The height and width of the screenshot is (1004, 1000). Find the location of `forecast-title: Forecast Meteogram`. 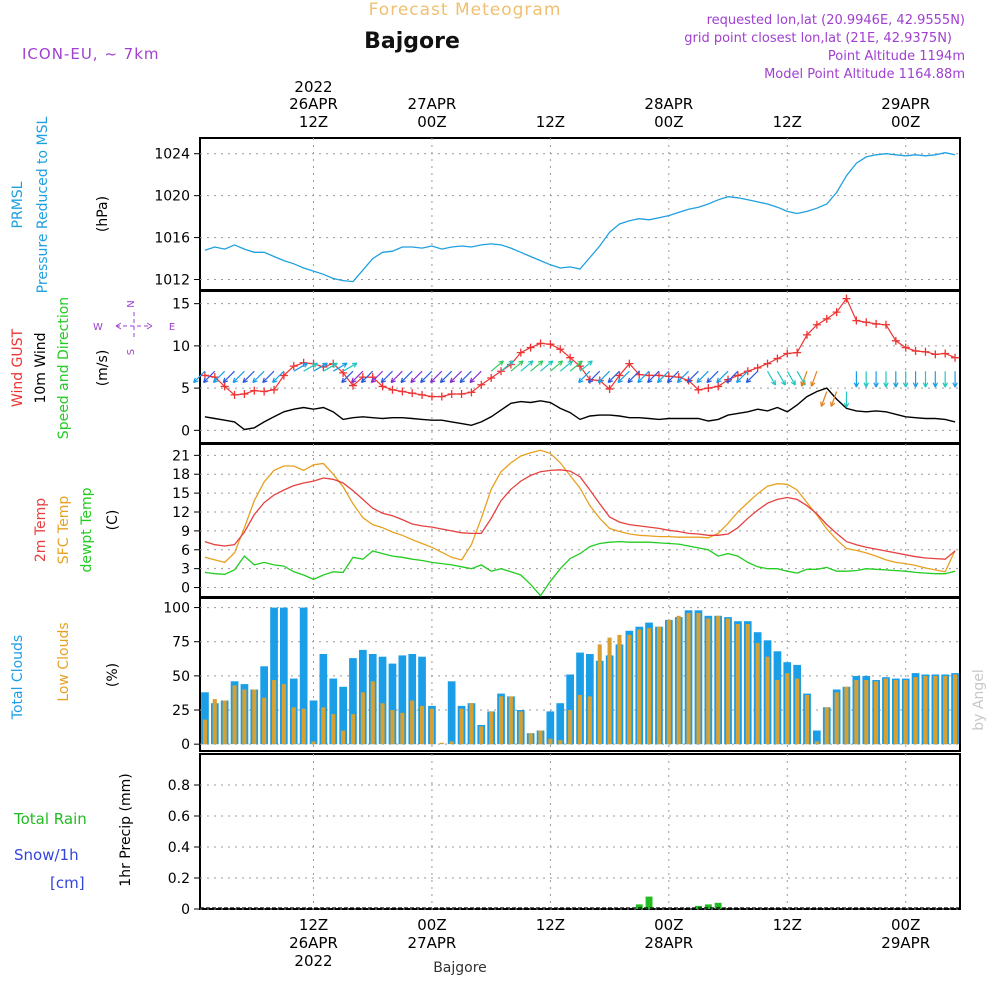

forecast-title: Forecast Meteogram is located at coordinates (465, 10).